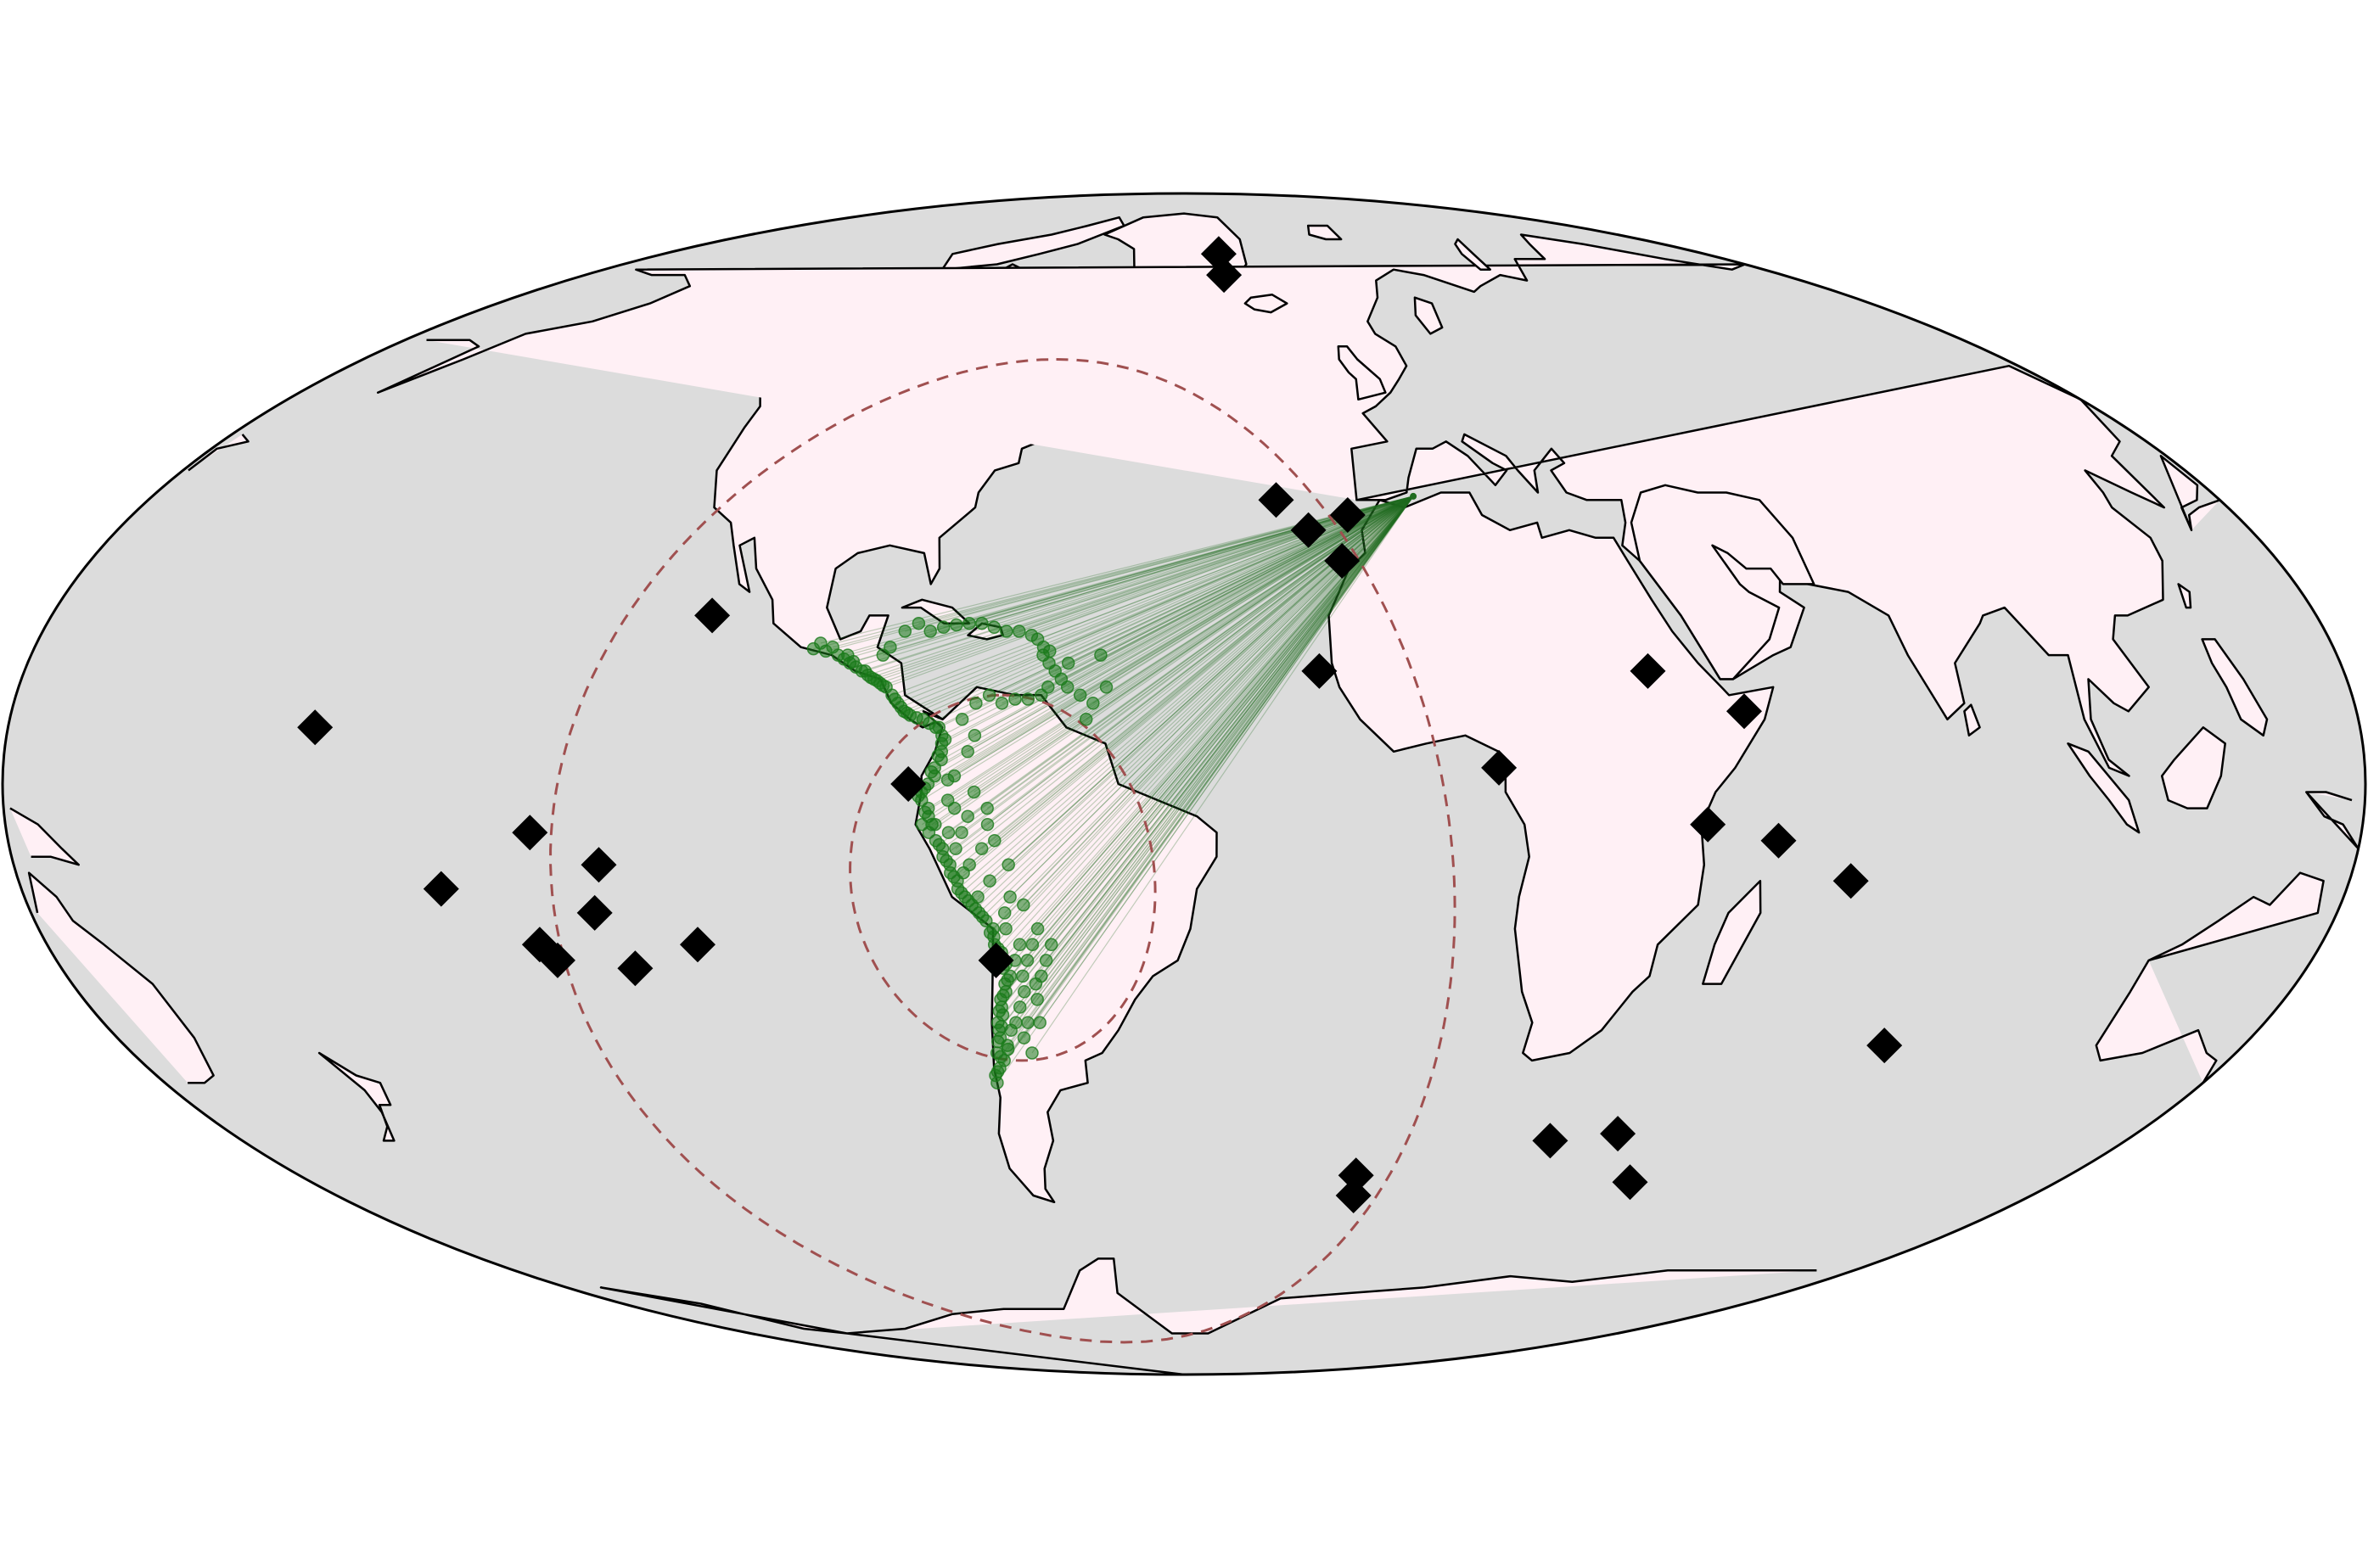 The image size is (2368, 1568). Describe the element at coordinates (1473, 254) in the screenshot. I see `landmass-novaya-zemlya` at that location.